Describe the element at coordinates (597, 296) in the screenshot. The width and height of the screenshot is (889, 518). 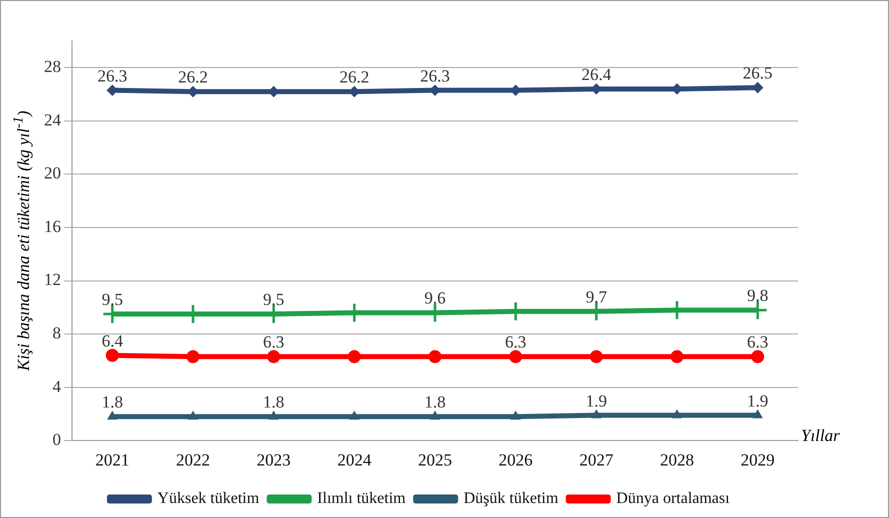
I see `data-label: 9.7` at that location.